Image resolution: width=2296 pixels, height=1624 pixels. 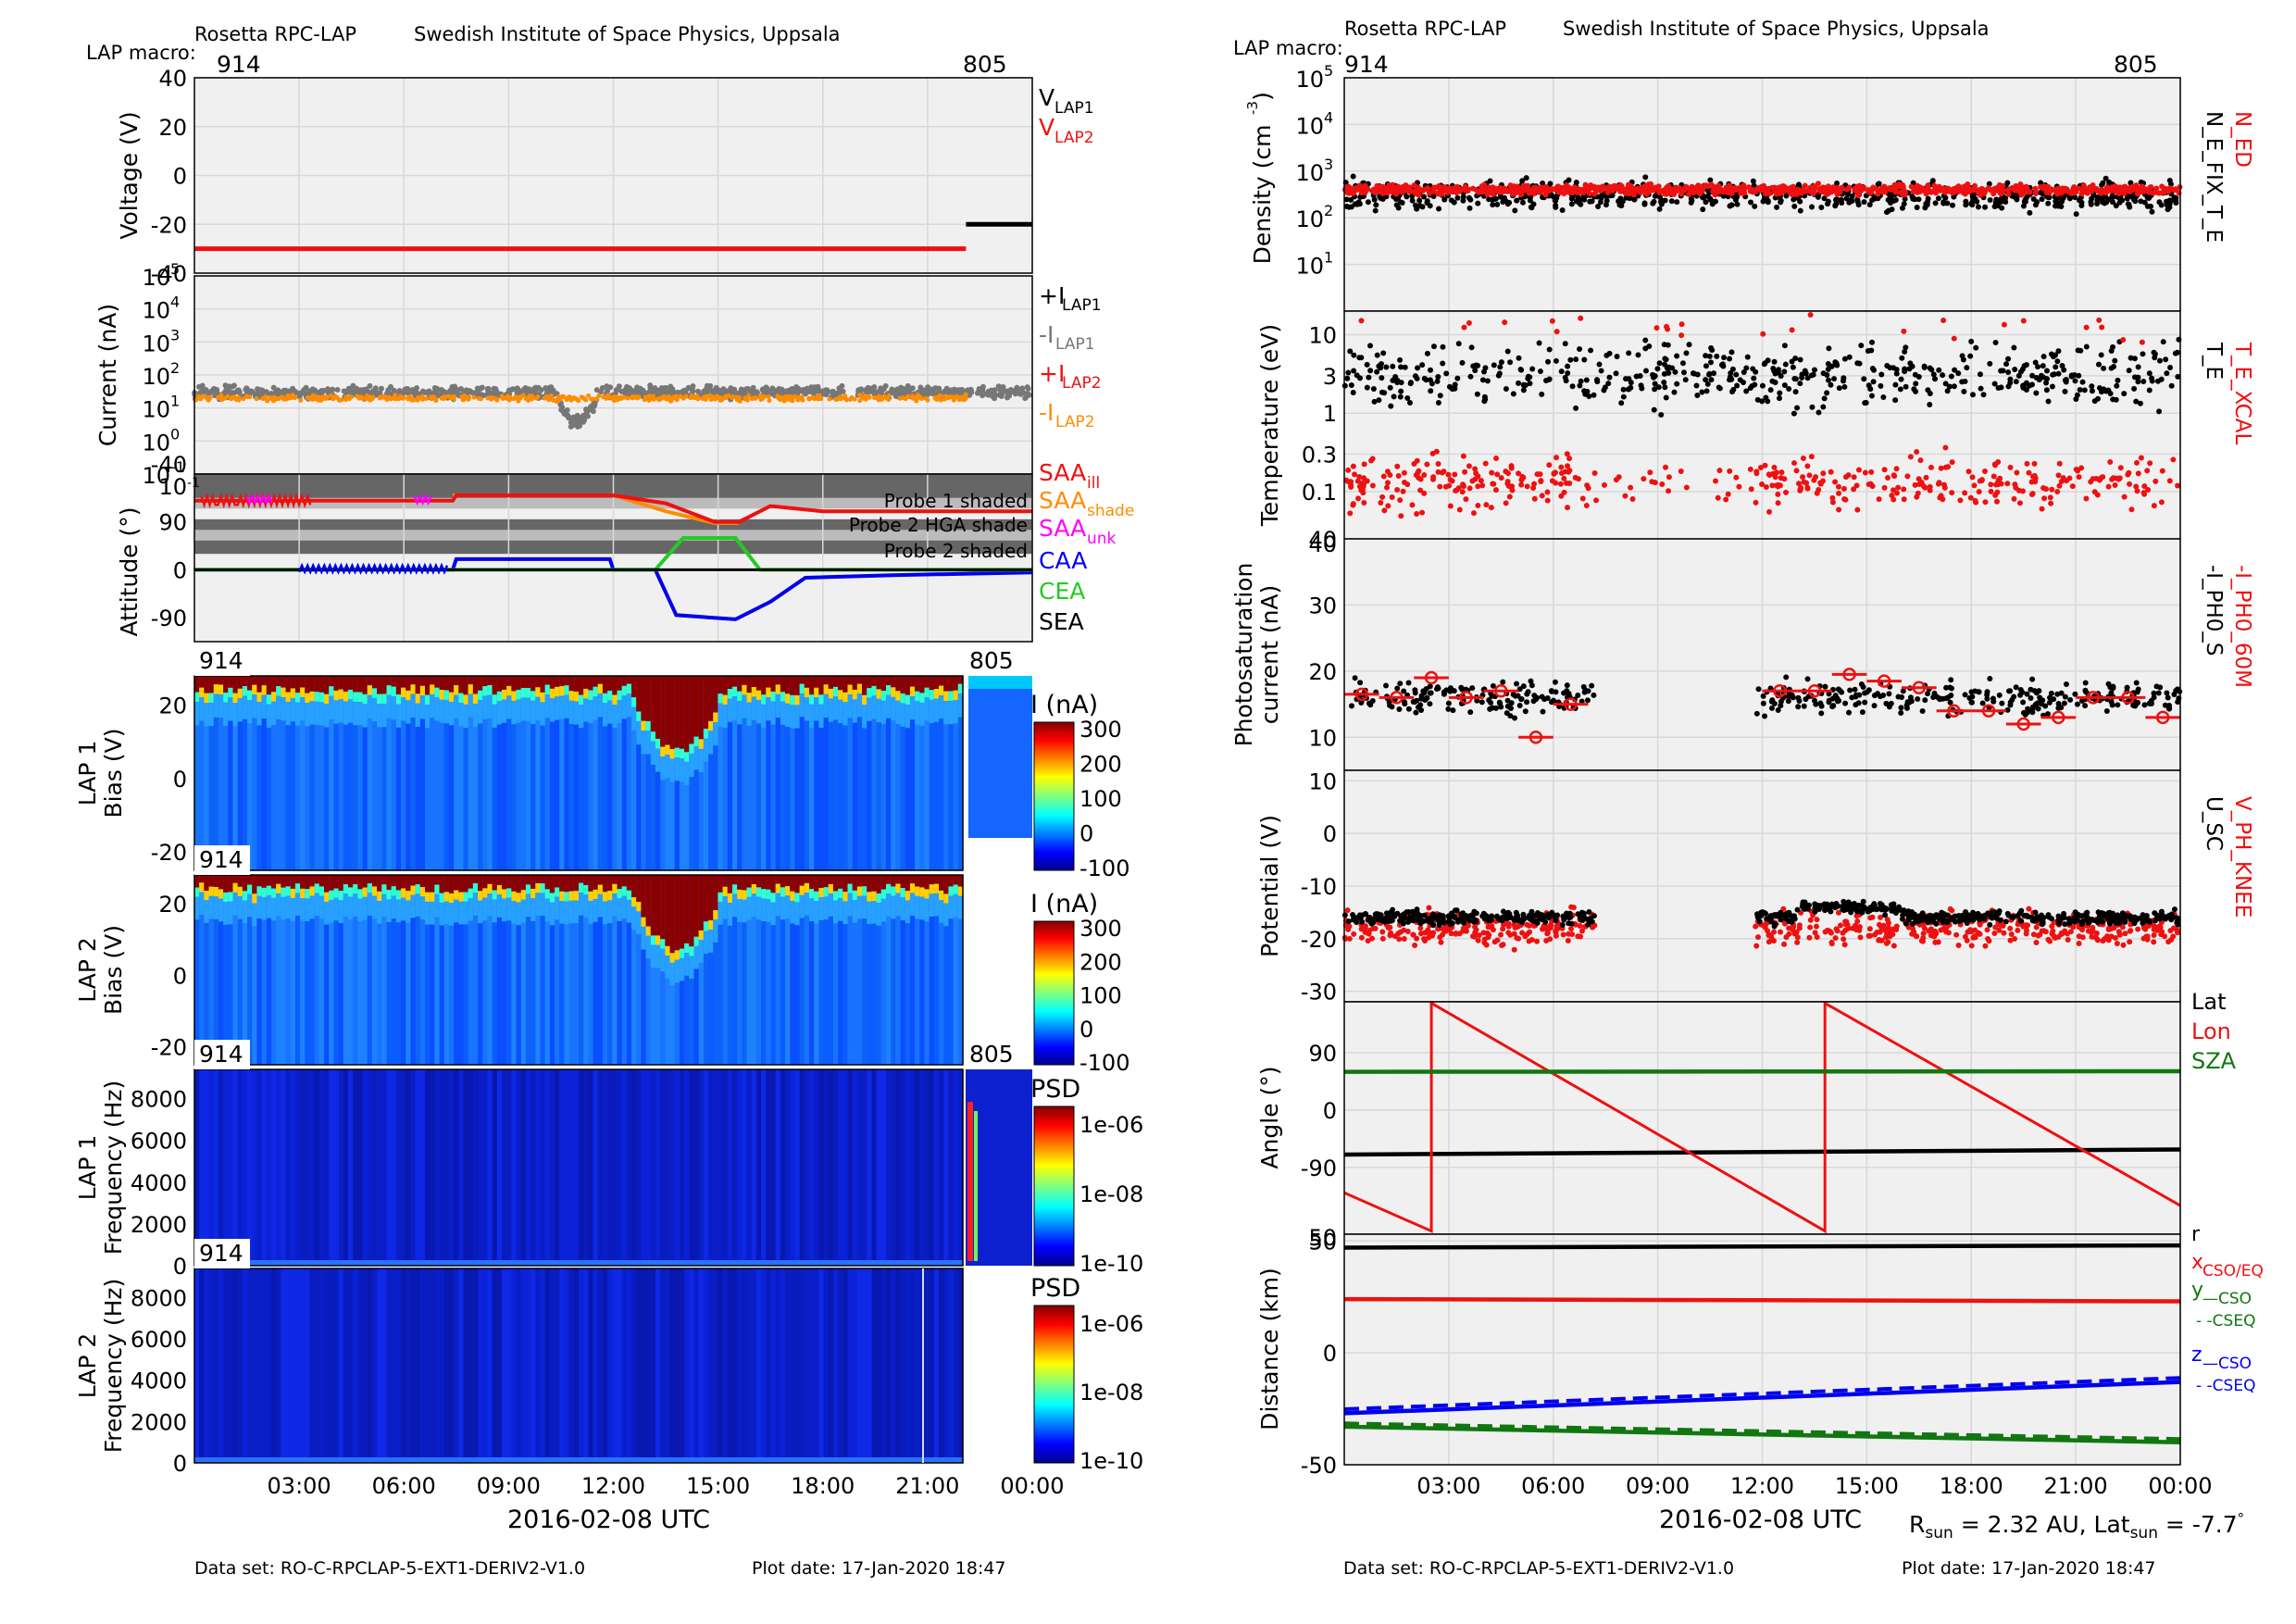 What do you see at coordinates (156, 410) in the screenshot?
I see `y-tick-label: 10` at bounding box center [156, 410].